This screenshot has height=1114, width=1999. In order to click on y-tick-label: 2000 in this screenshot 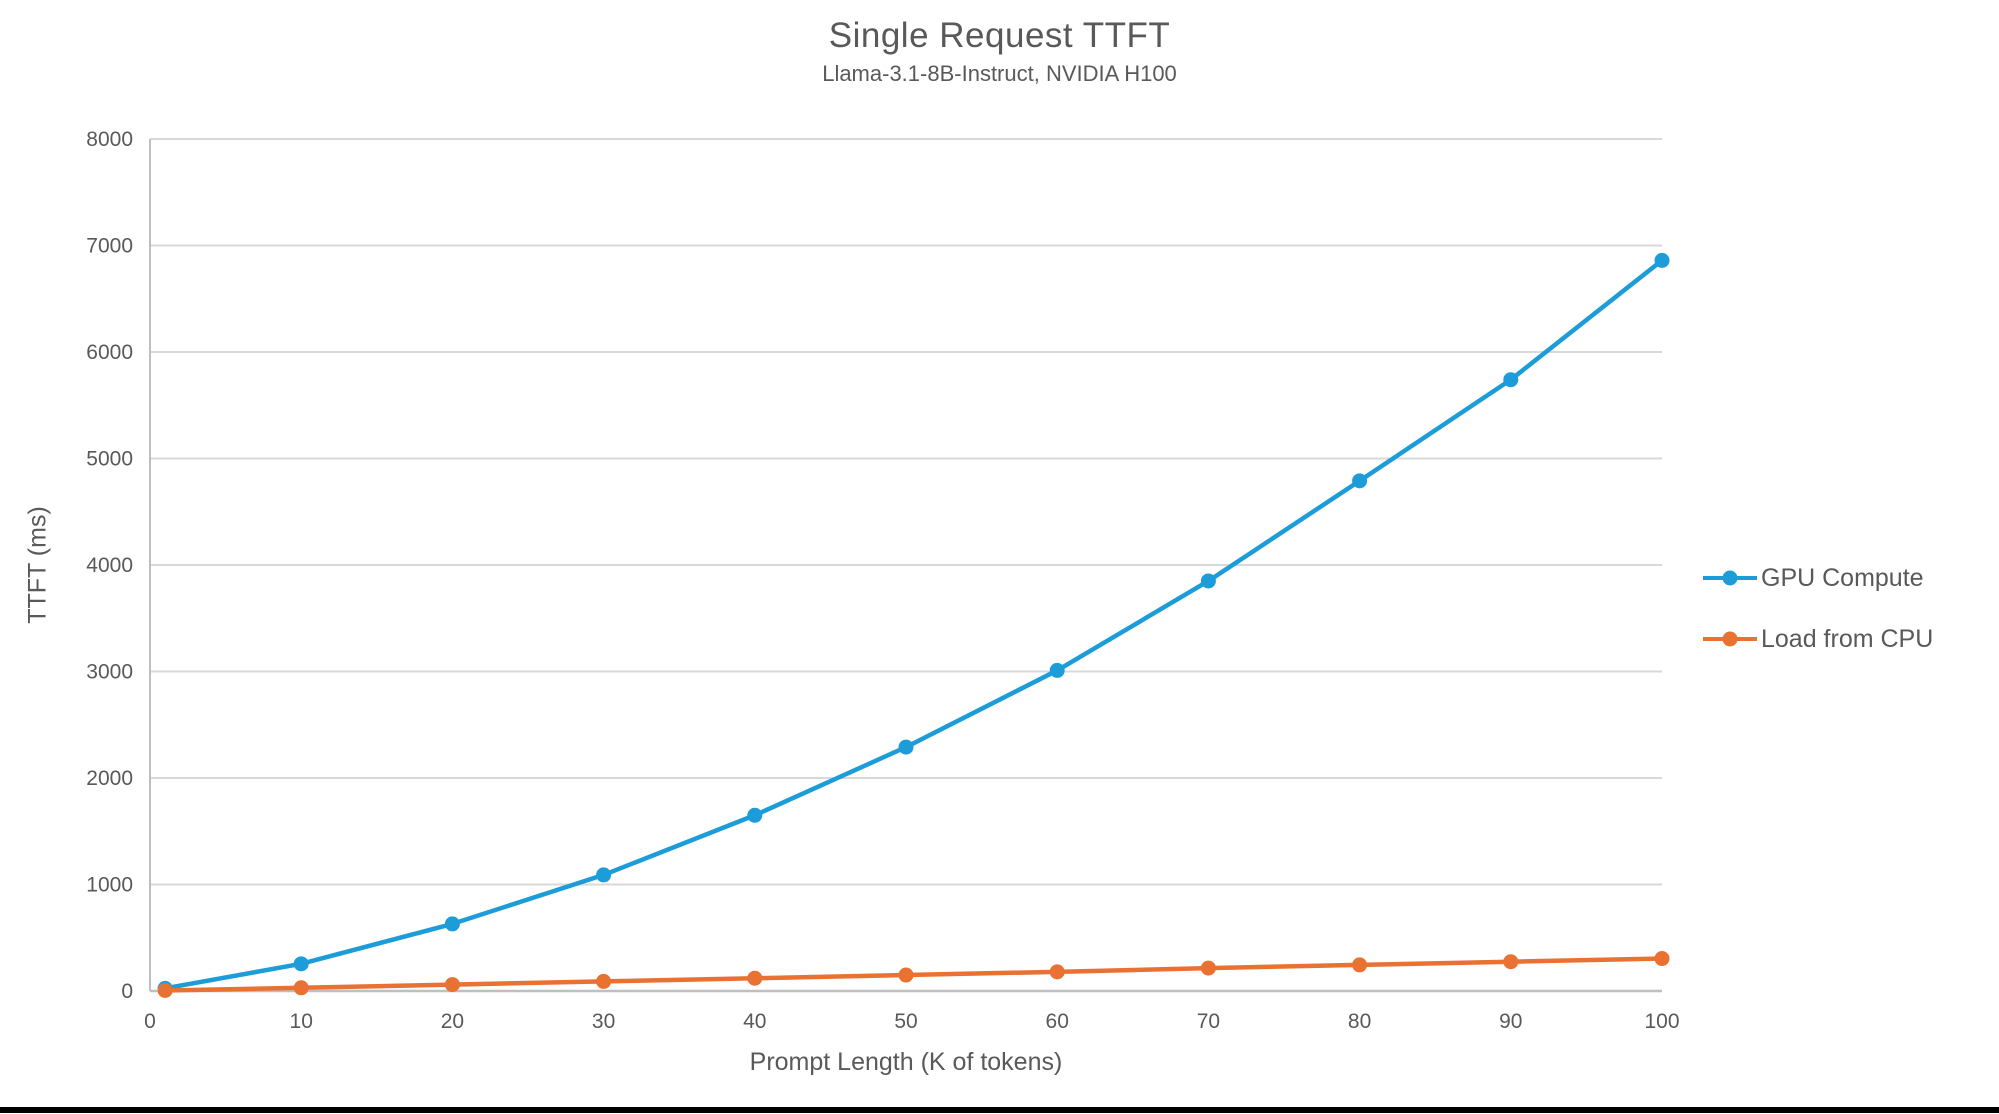, I will do `click(109, 778)`.